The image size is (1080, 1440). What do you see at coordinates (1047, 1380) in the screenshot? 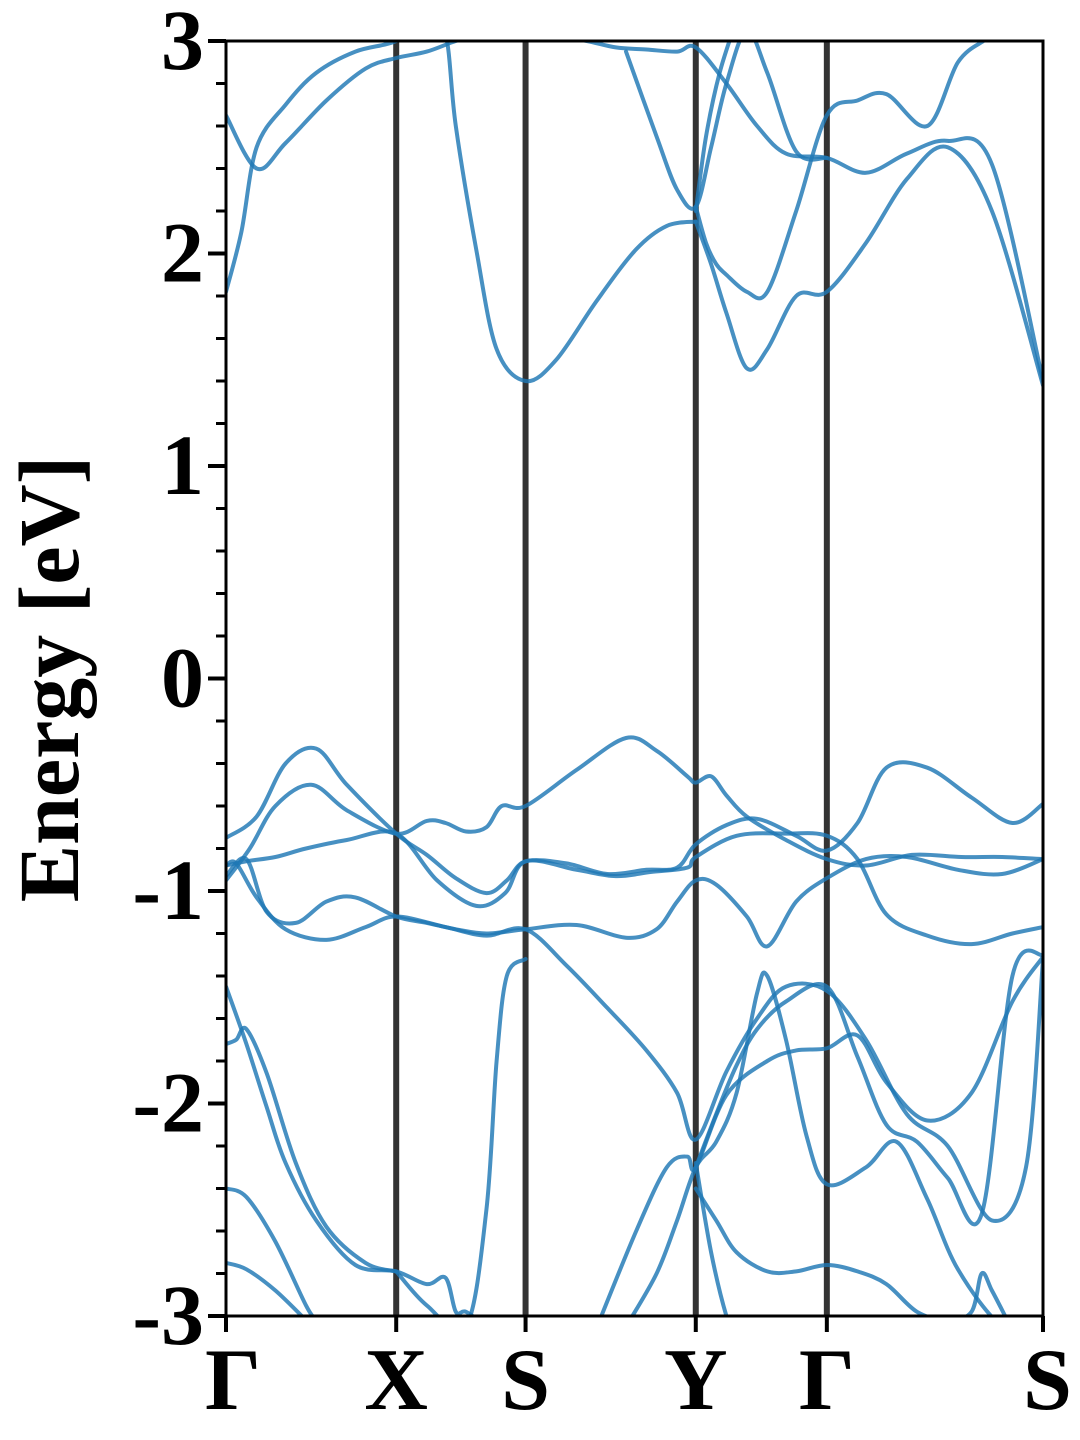
I see `x-tick-label-5: S` at bounding box center [1047, 1380].